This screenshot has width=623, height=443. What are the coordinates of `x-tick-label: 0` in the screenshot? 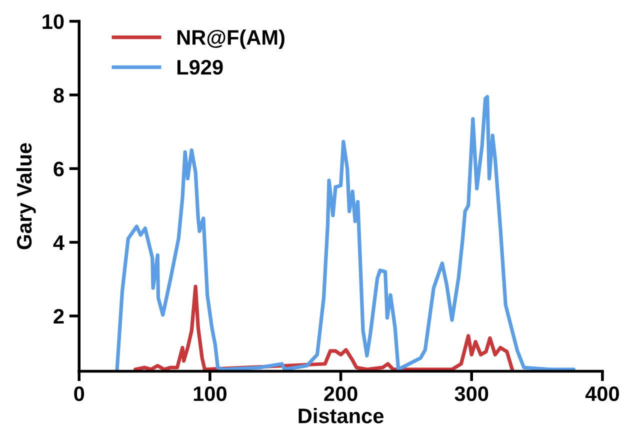 It's located at (79, 394).